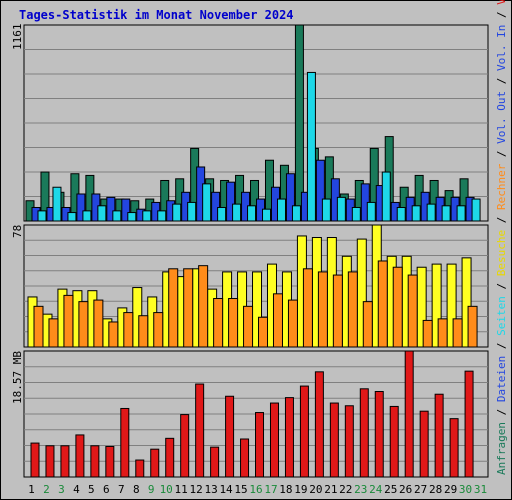 The image size is (512, 500). What do you see at coordinates (226, 489) in the screenshot?
I see `day-label: 14` at bounding box center [226, 489].